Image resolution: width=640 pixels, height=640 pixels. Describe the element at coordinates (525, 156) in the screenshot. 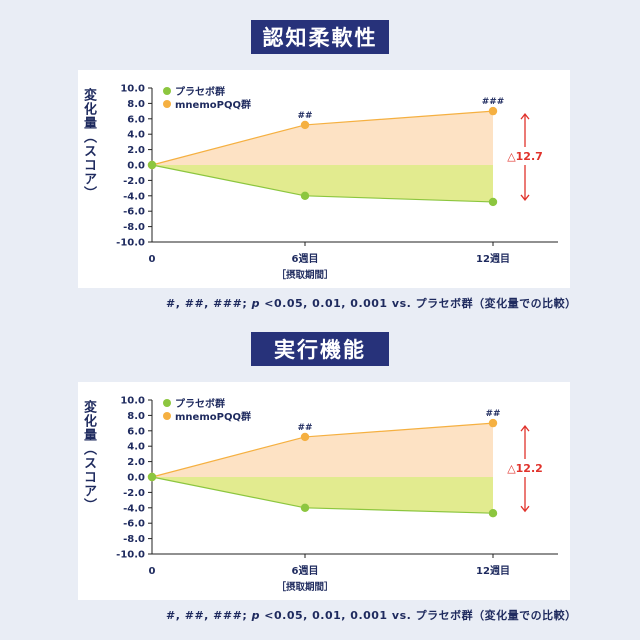

I see `difference-label: △12.7` at that location.